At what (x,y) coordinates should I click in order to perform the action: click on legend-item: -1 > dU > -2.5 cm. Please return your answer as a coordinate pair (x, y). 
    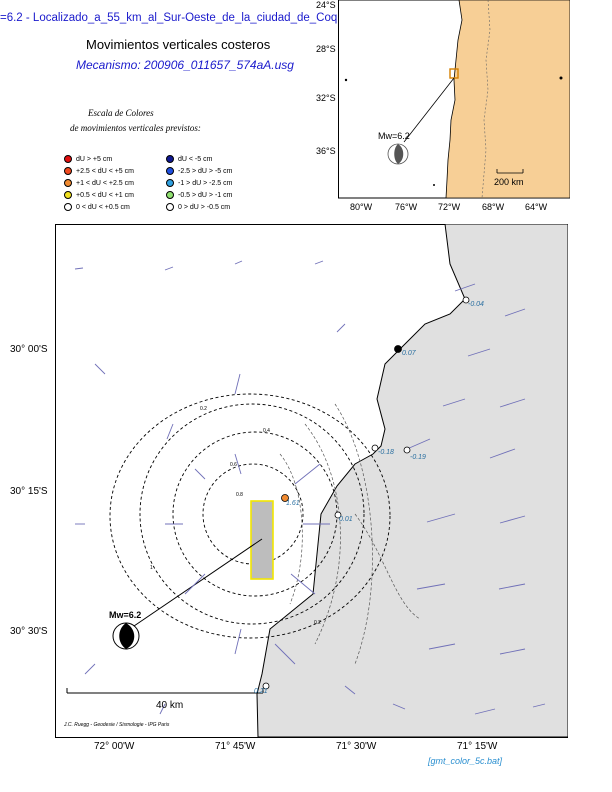
    Looking at the image, I should click on (199, 183).